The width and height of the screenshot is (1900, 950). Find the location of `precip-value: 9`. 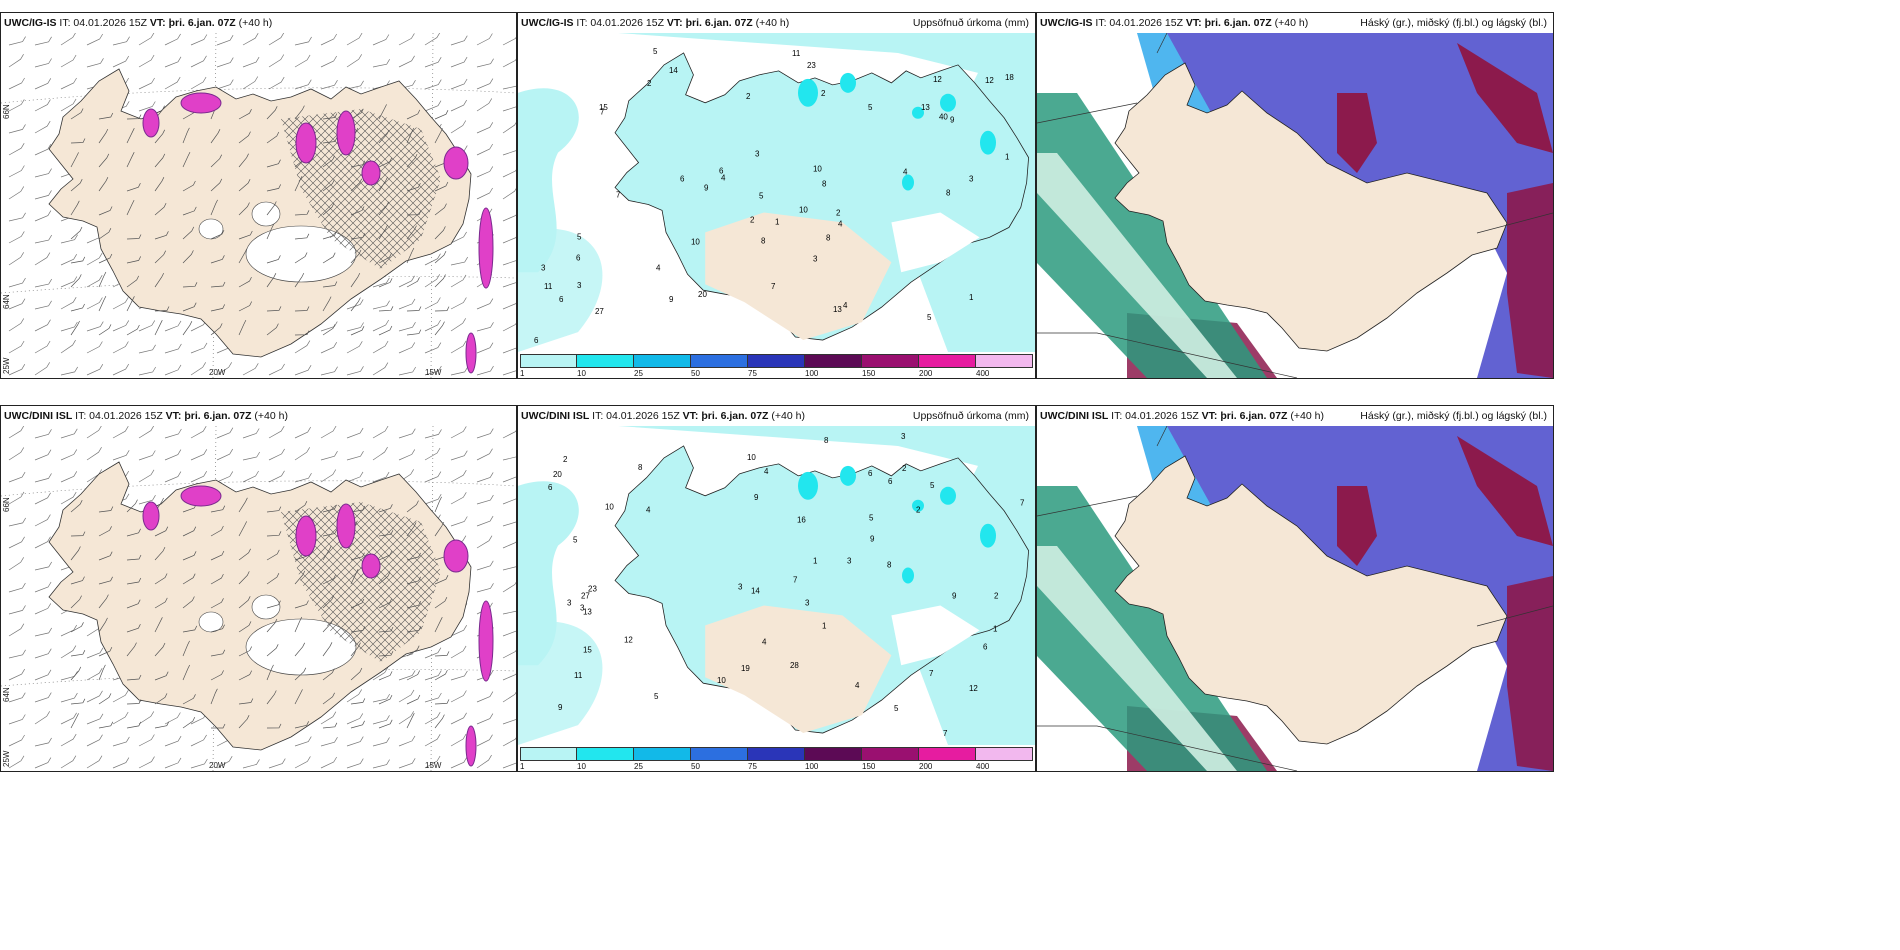

precip-value: 9 is located at coordinates (560, 707).